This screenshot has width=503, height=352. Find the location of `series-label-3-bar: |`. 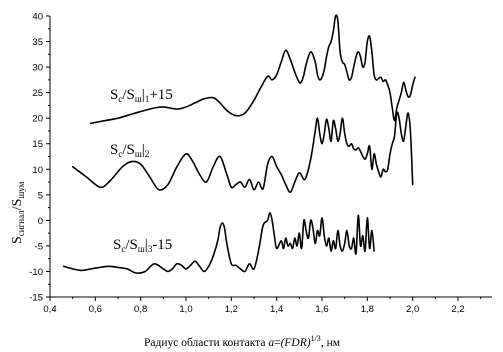

series-label-3-bar: | is located at coordinates (146, 245).